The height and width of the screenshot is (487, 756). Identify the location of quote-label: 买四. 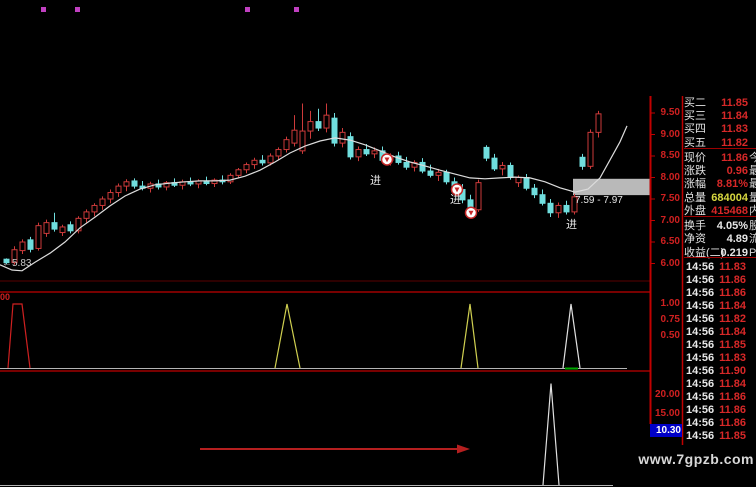
(695, 129).